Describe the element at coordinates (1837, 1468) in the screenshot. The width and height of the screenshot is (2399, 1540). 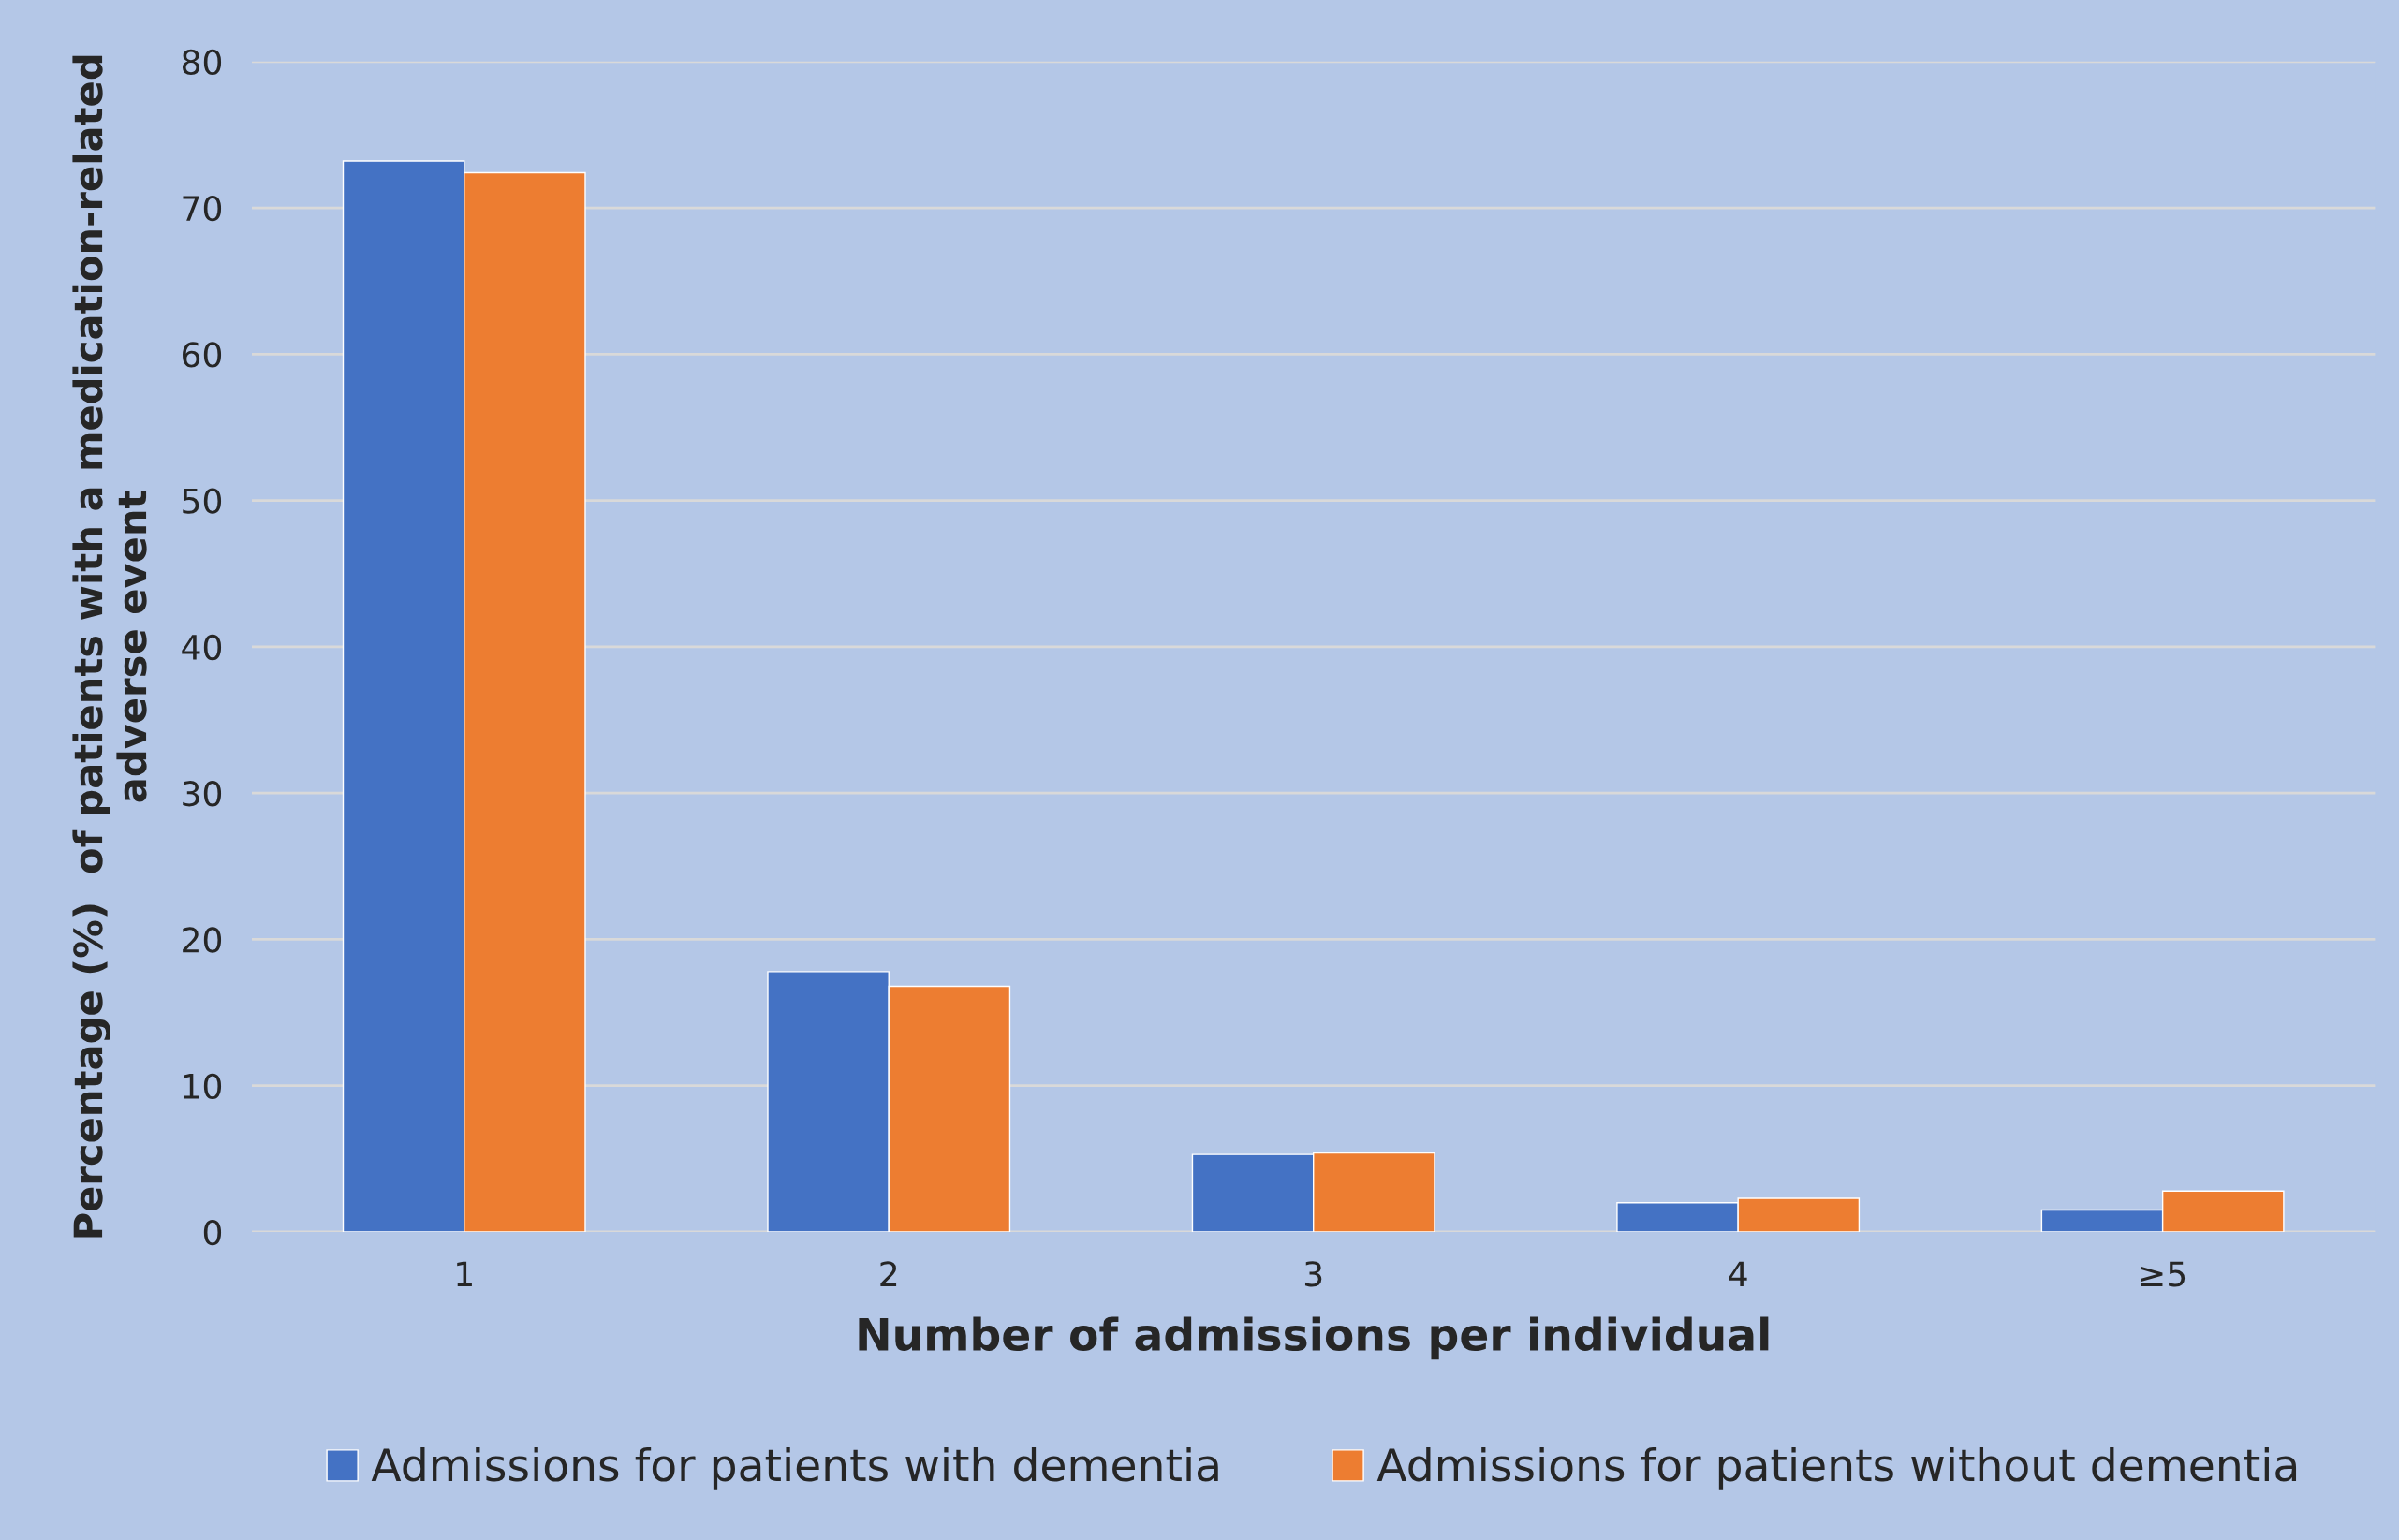
I see `legend-label: Admissions for patients without dementia` at that location.